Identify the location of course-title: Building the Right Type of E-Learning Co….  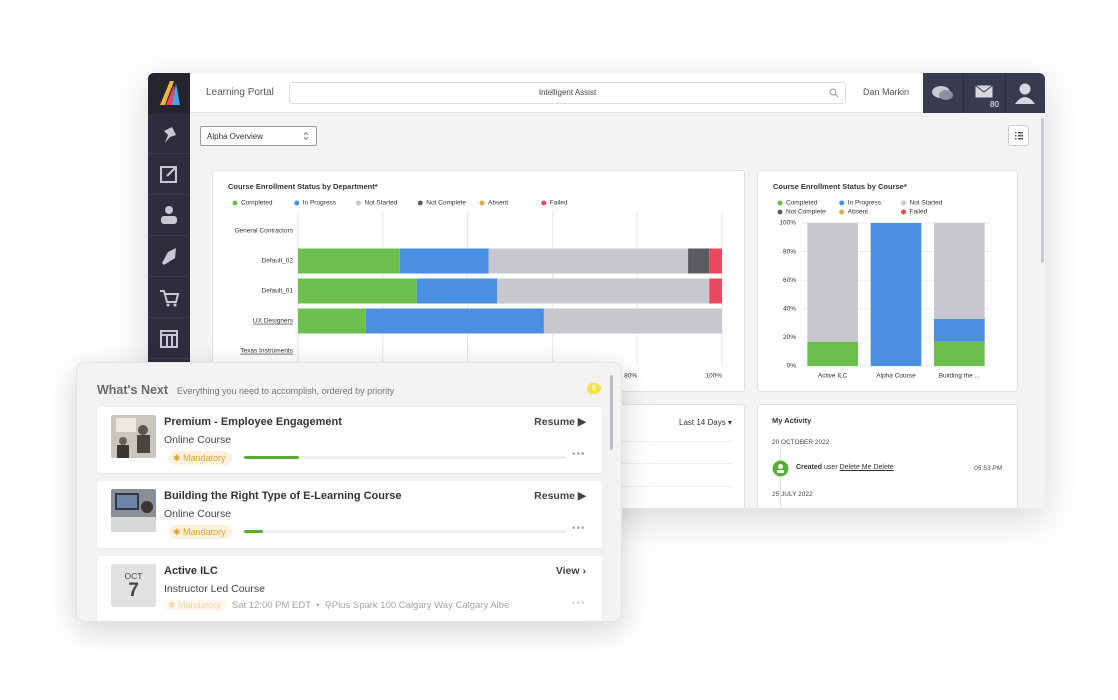
(283, 496).